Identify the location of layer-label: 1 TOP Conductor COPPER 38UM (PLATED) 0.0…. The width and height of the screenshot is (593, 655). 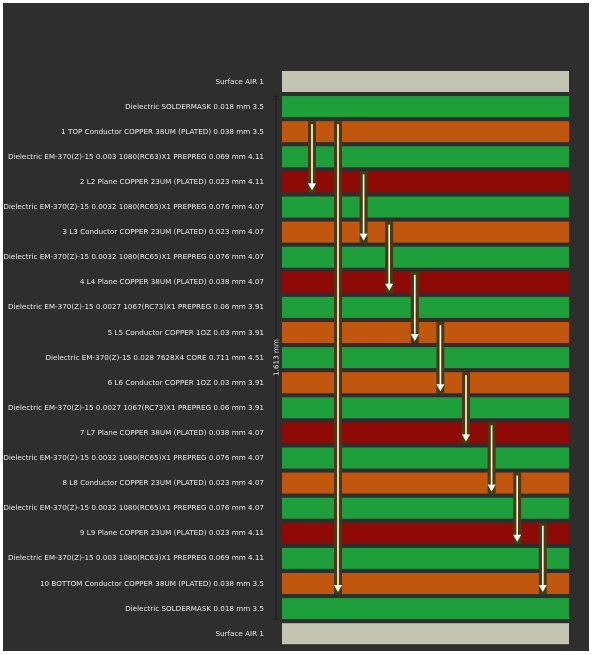
(162, 131).